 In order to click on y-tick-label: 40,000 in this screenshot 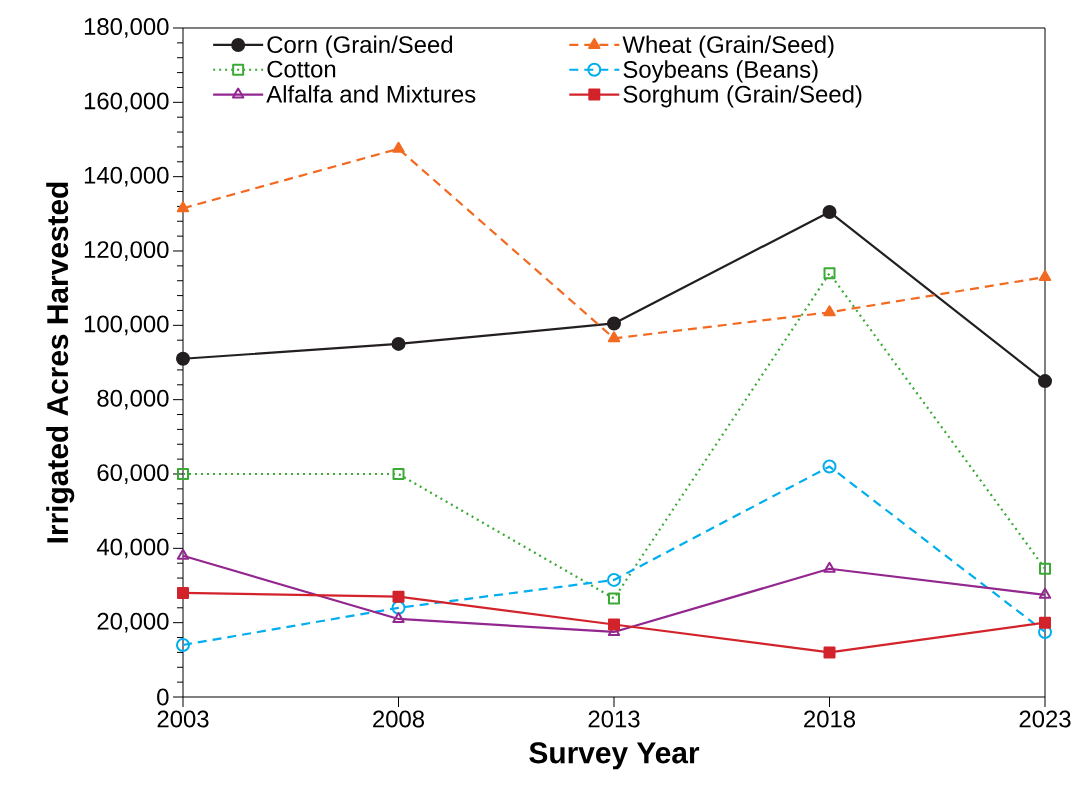, I will do `click(132, 548)`.